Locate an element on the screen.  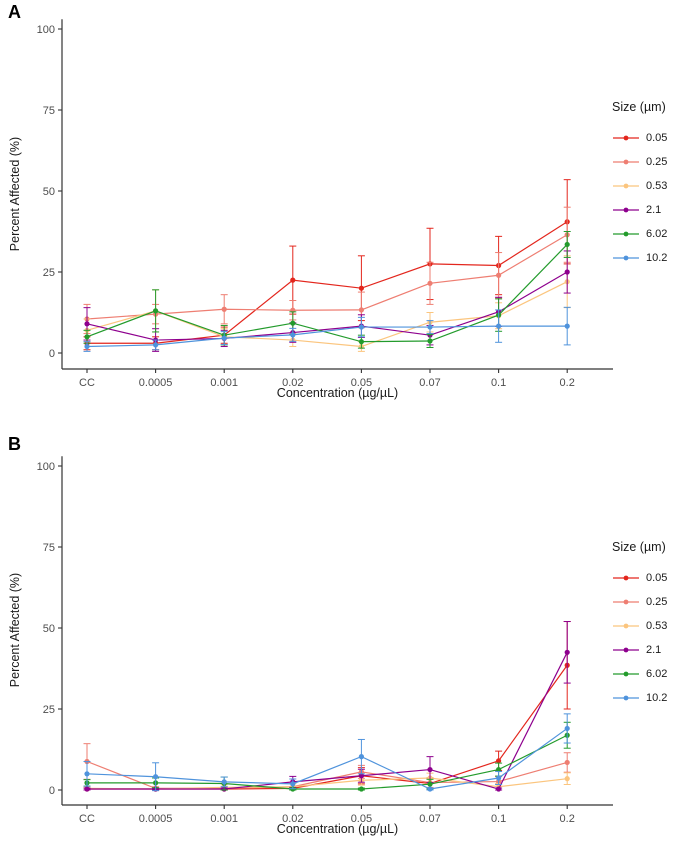
legend-label: 0.53 is located at coordinates (657, 626).